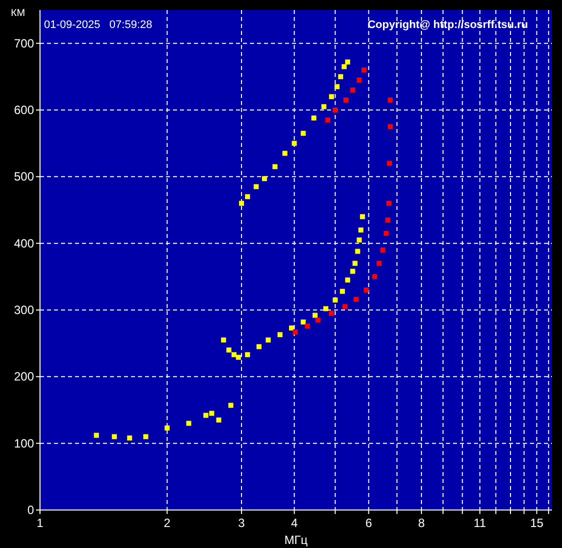  I want to click on y-tick-label: 0, so click(30, 510).